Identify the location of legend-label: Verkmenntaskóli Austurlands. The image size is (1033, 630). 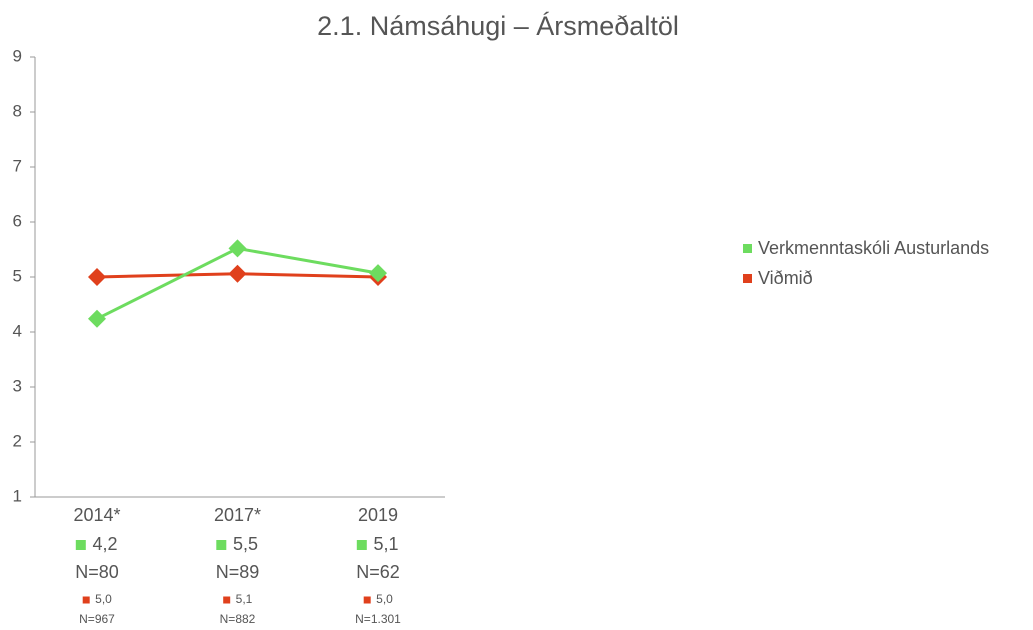
(873, 248).